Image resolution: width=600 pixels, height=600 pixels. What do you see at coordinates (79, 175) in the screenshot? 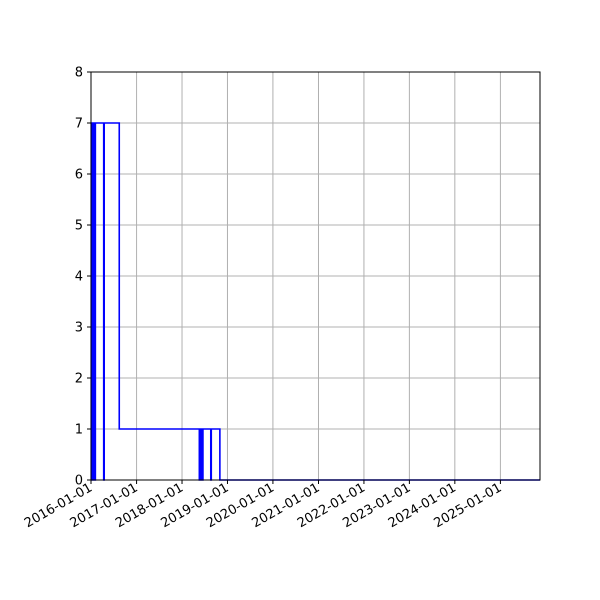
I see `y-tick-label: 6` at bounding box center [79, 175].